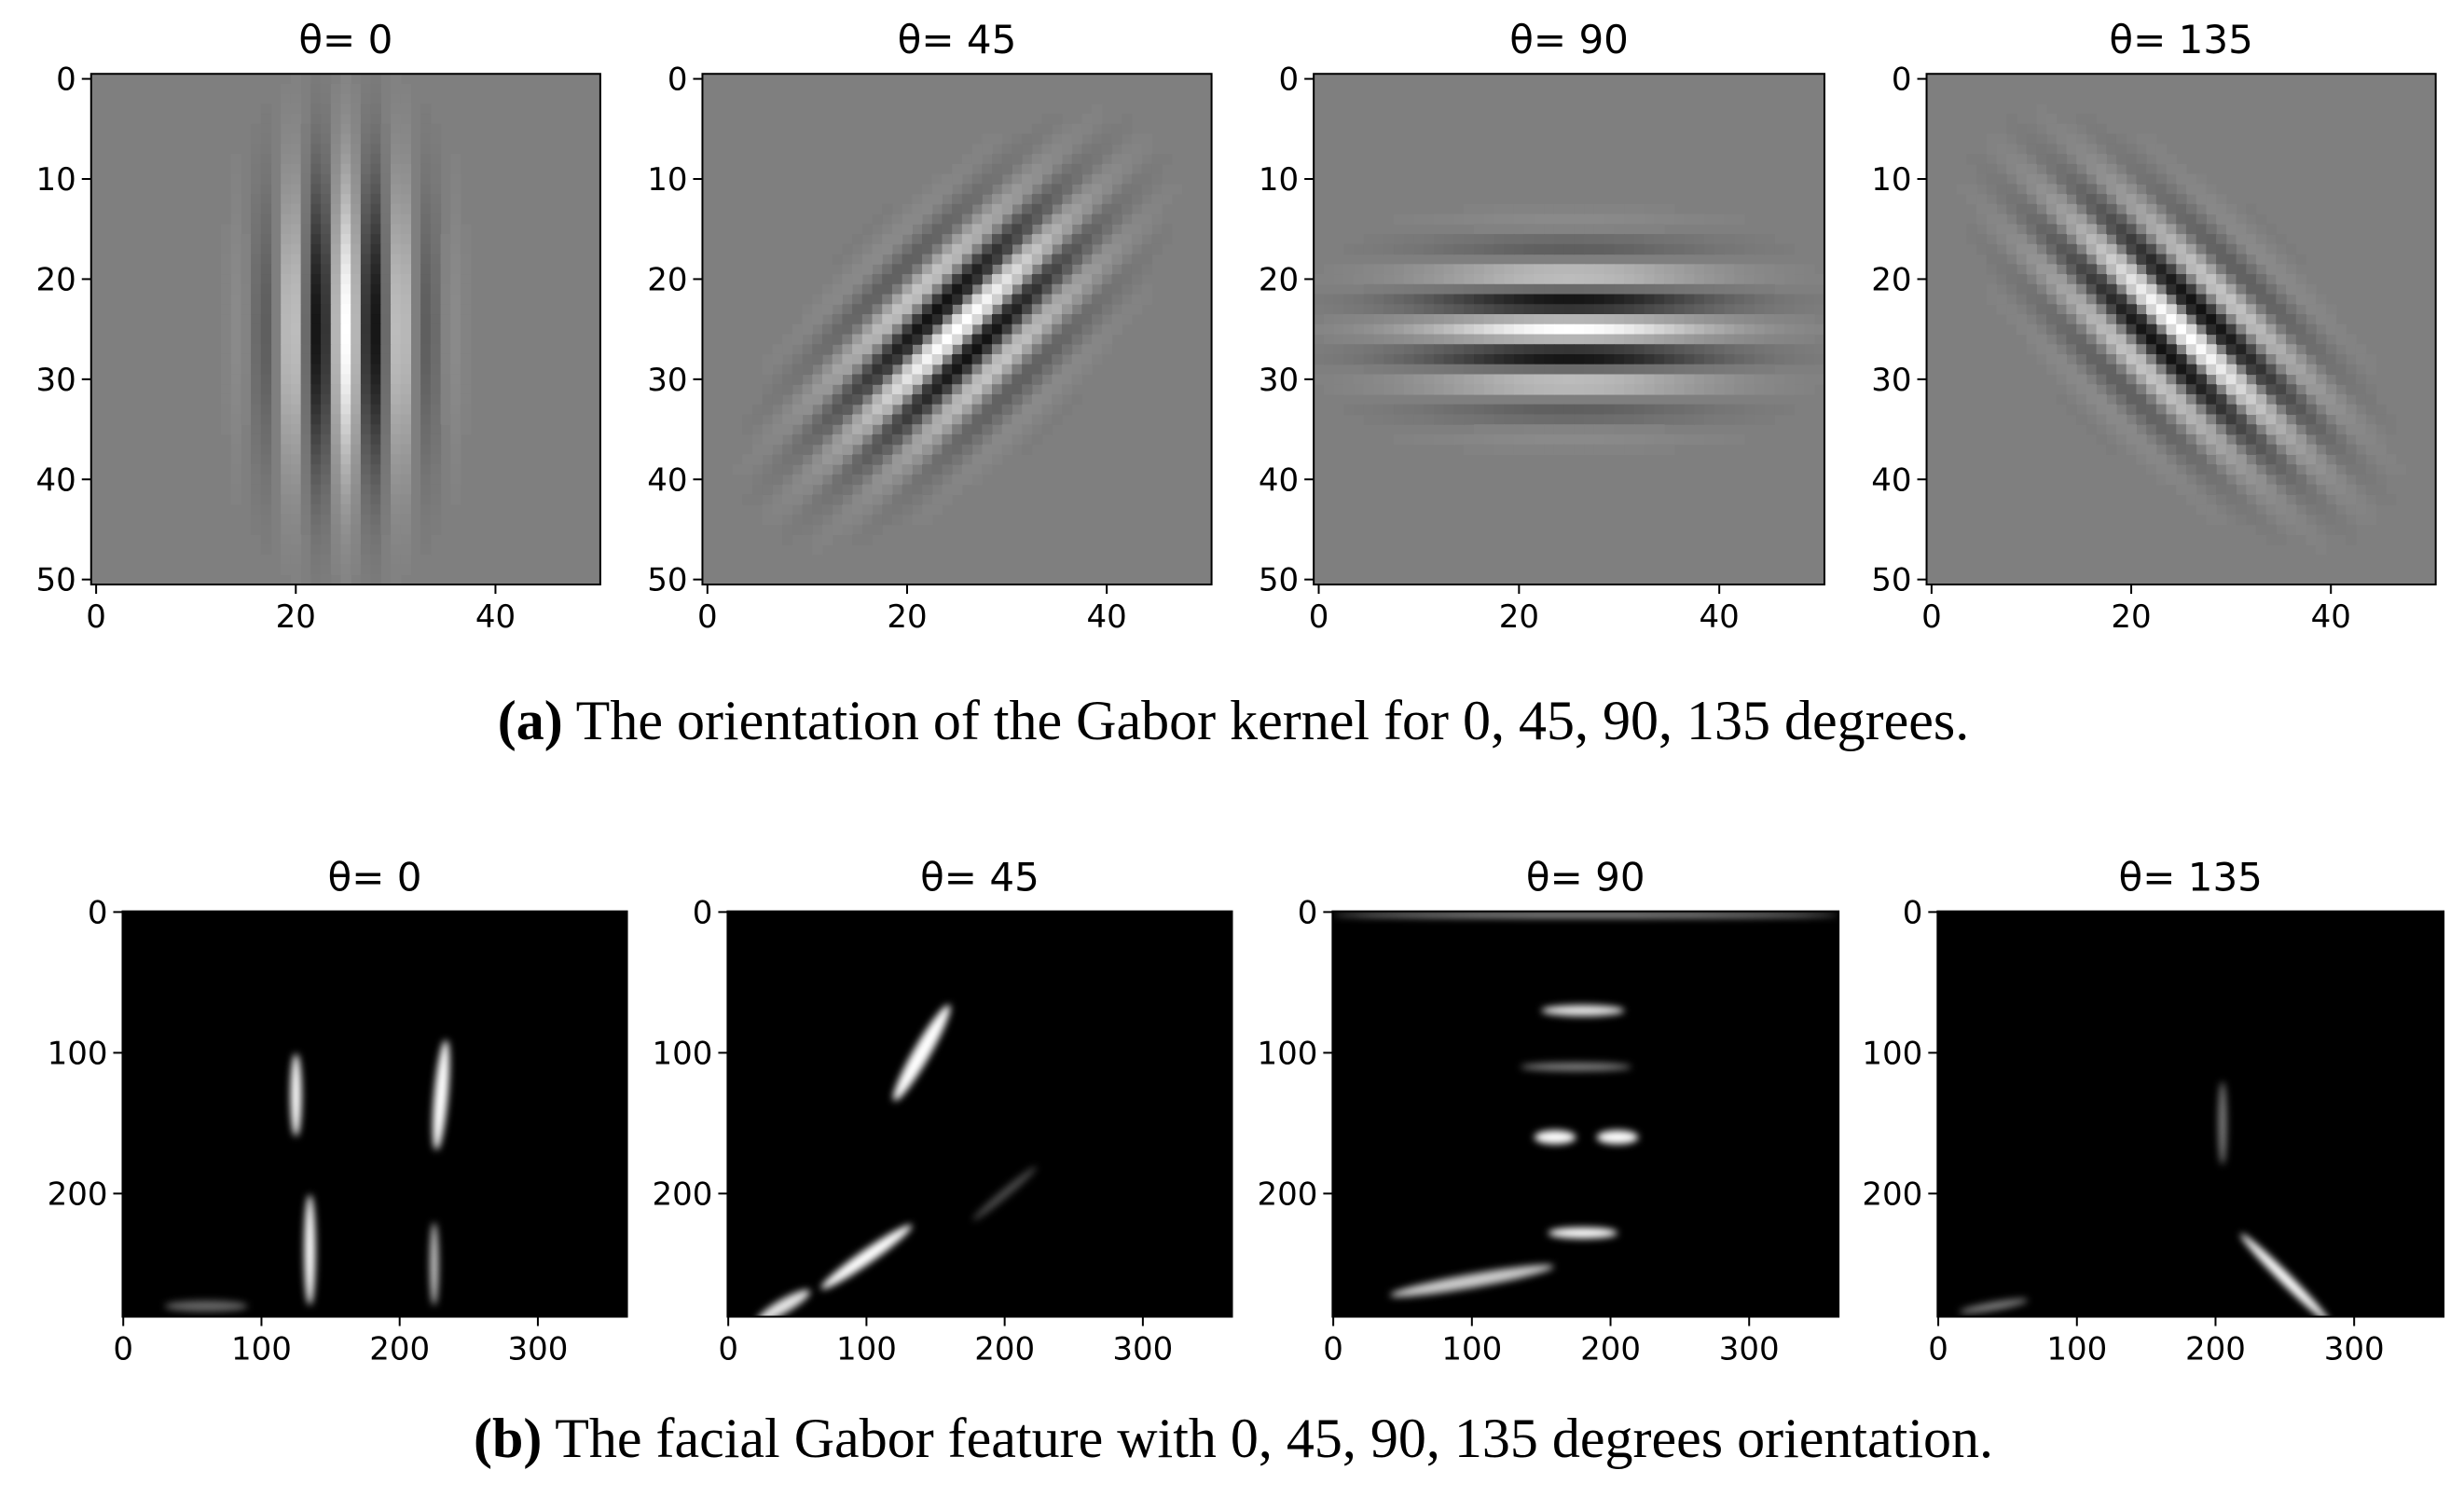 This screenshot has width=2464, height=1498. I want to click on features, so click(2144, 1199).